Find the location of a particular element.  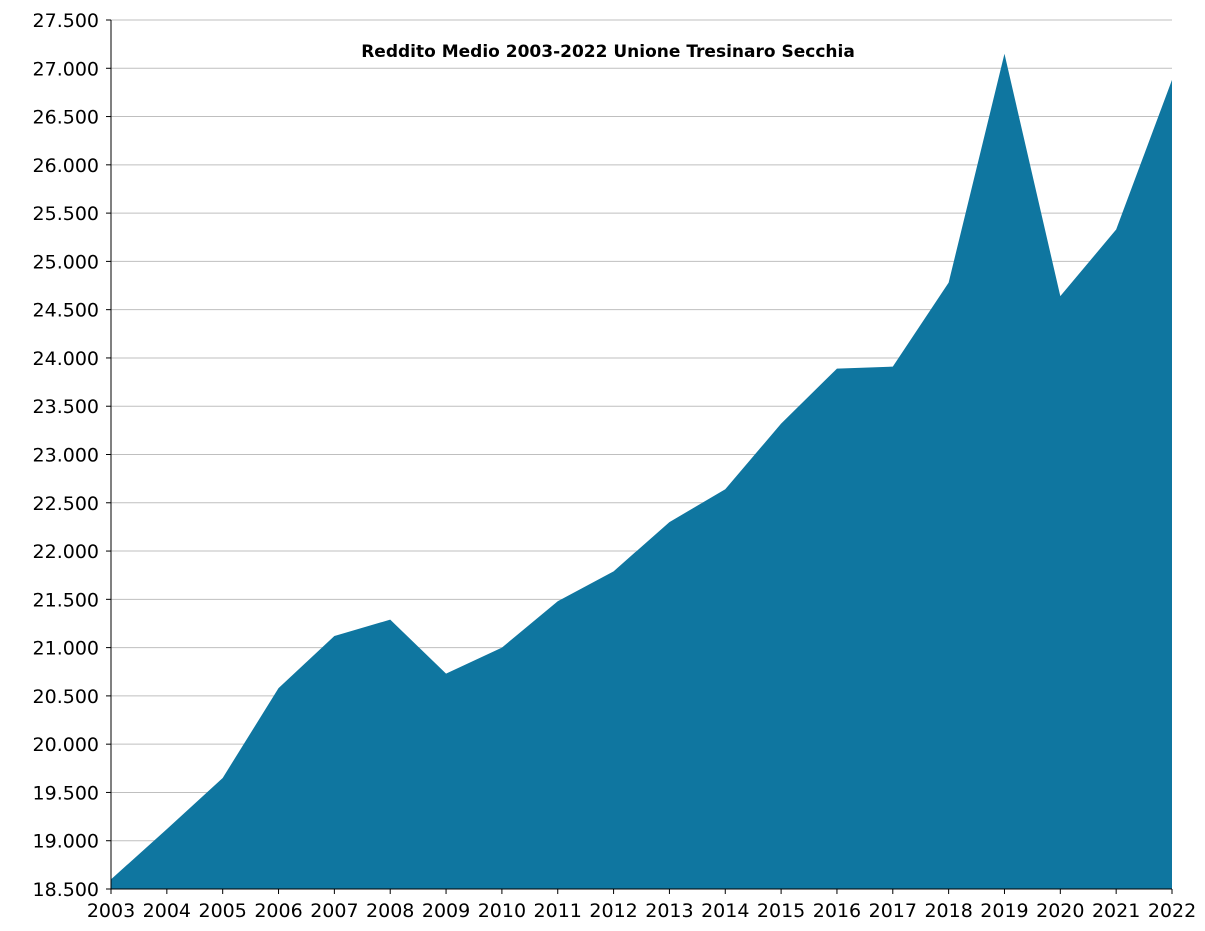

y-tick-label: 27.000 is located at coordinates (66, 69).